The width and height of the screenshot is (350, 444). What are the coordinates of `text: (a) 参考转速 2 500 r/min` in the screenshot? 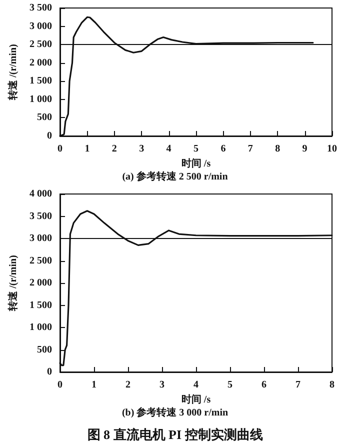 It's located at (175, 176).